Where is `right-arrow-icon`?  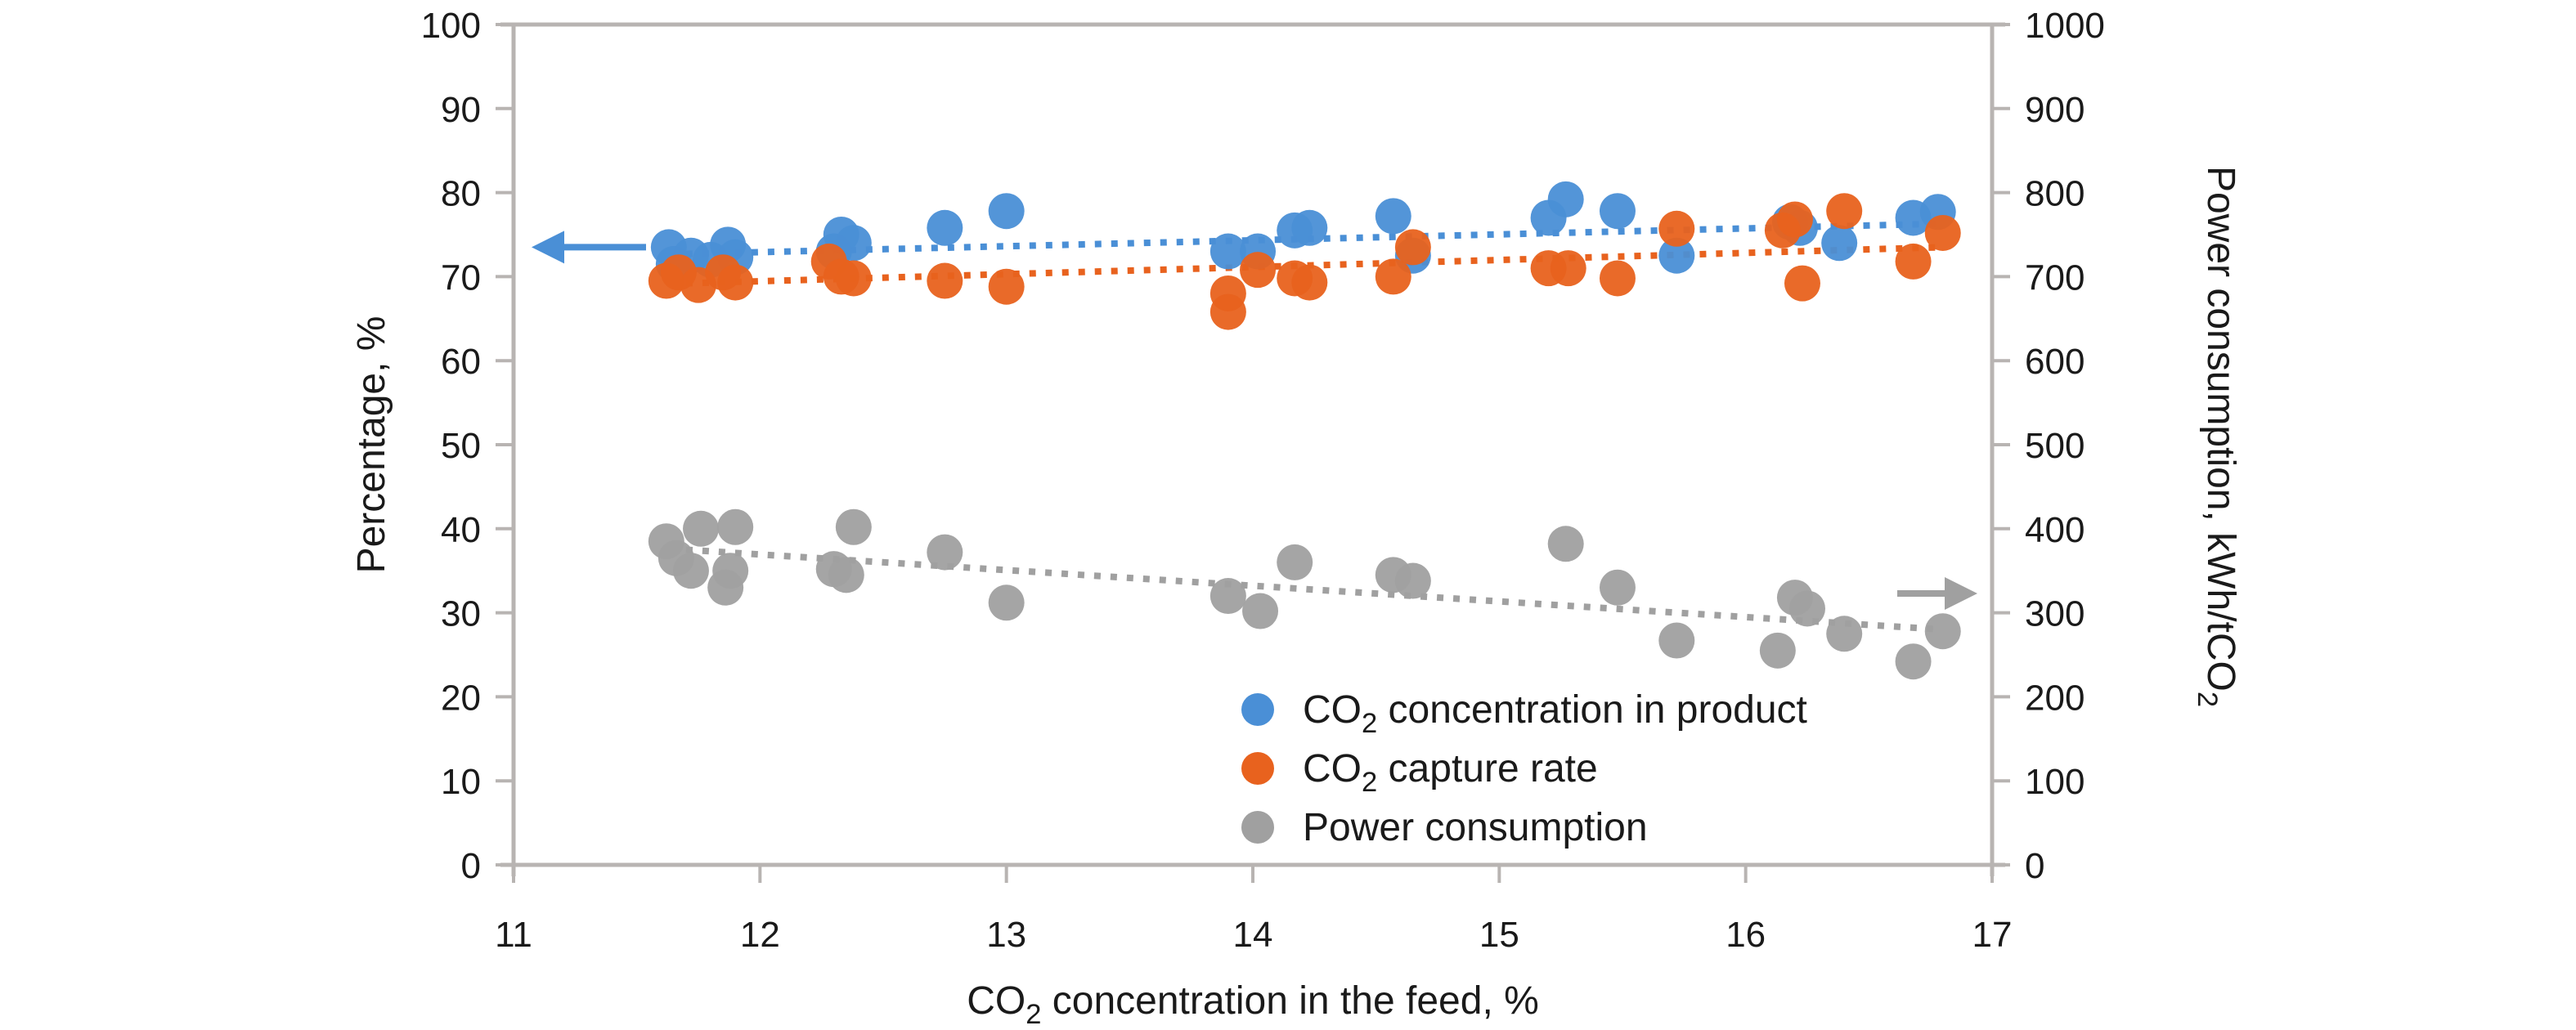
right-arrow-icon is located at coordinates (1961, 593).